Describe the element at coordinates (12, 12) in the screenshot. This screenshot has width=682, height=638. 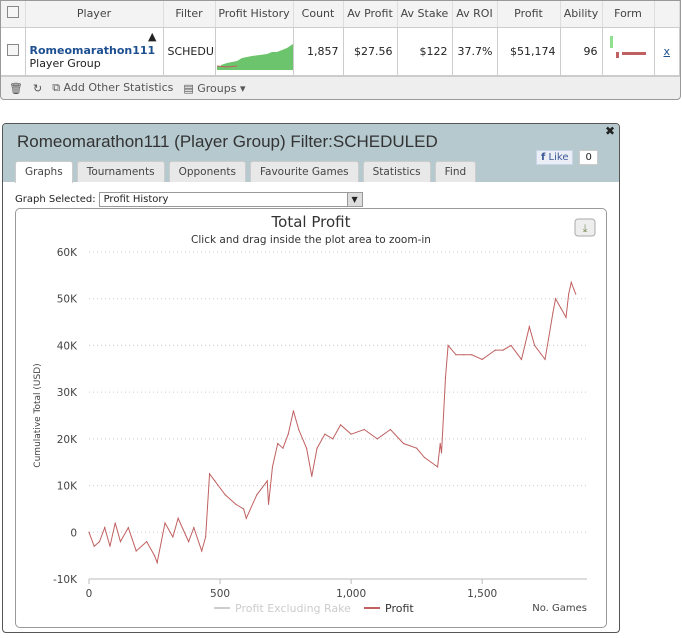
I see `select-all-checkbox` at that location.